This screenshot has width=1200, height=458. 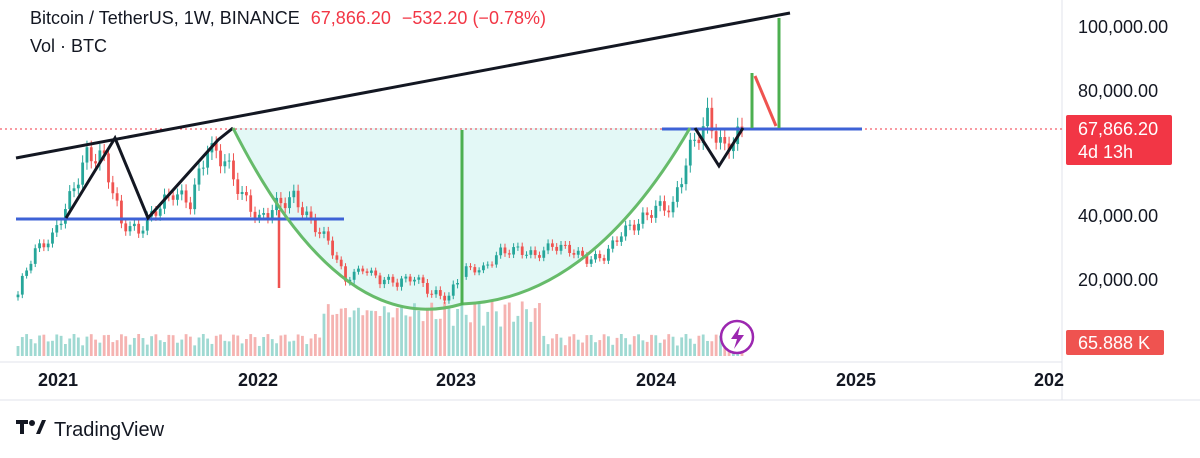 I want to click on tradingview-watermark: TradingView, so click(x=90, y=430).